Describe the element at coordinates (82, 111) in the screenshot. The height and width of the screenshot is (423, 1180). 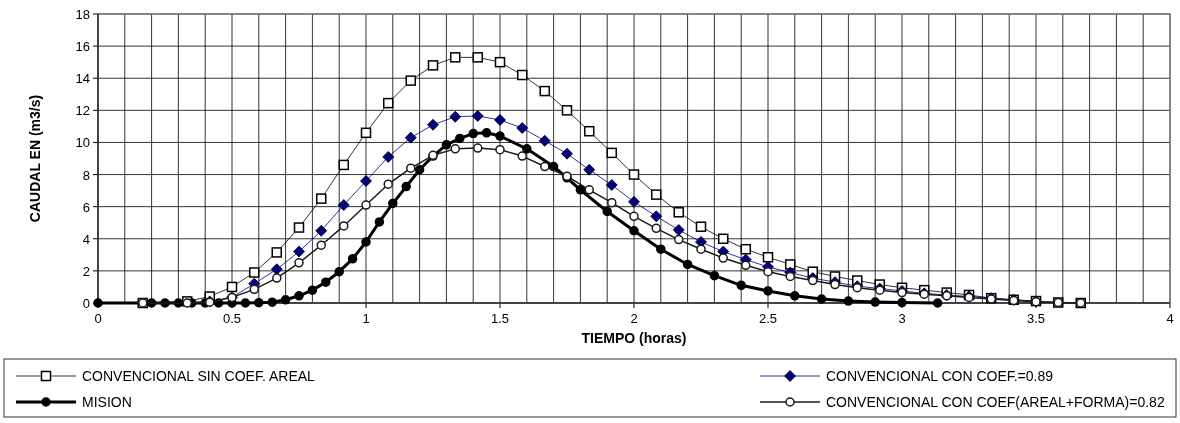
I see `y-tick-label: 12` at that location.